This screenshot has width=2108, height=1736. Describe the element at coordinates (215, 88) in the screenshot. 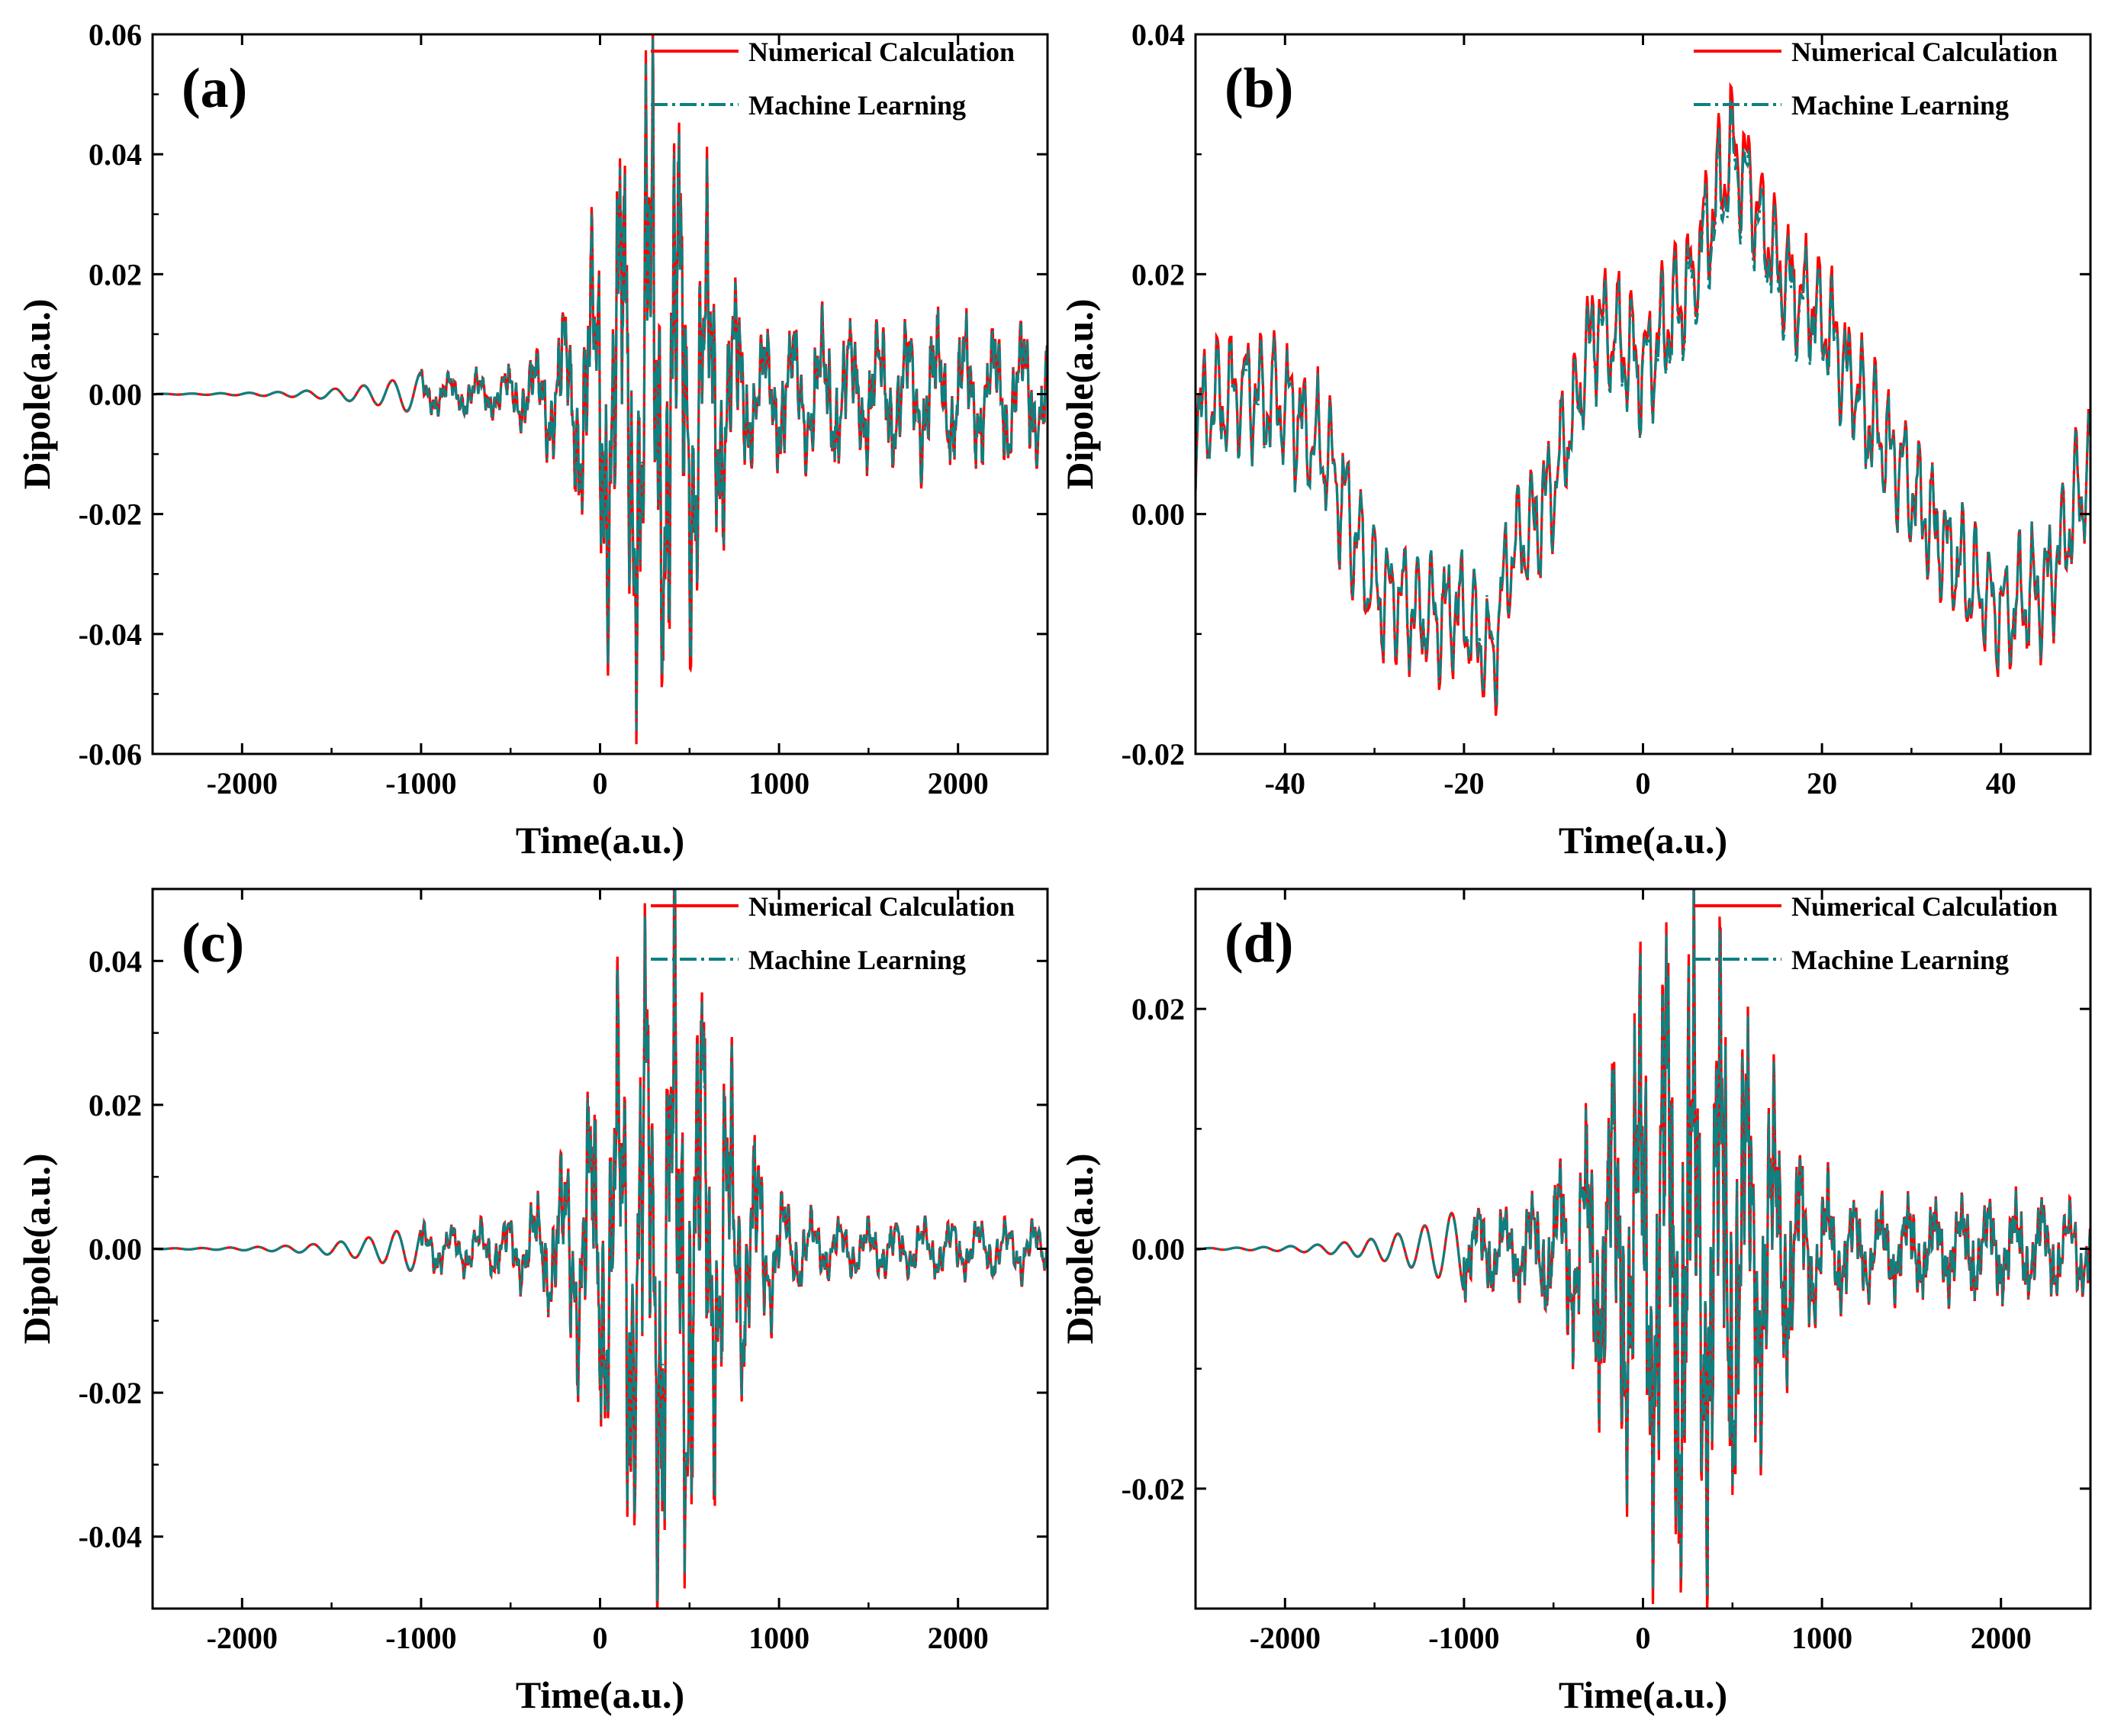

I see `panel-label: (a)` at that location.